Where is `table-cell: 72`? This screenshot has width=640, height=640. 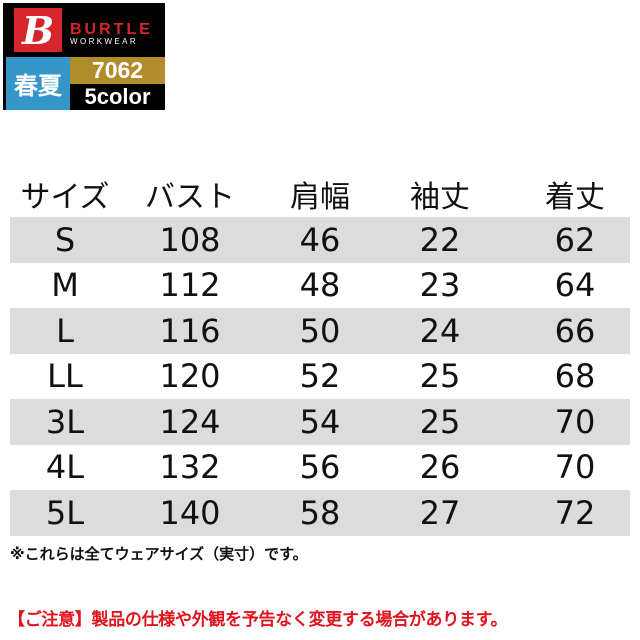
table-cell: 72 is located at coordinates (575, 512).